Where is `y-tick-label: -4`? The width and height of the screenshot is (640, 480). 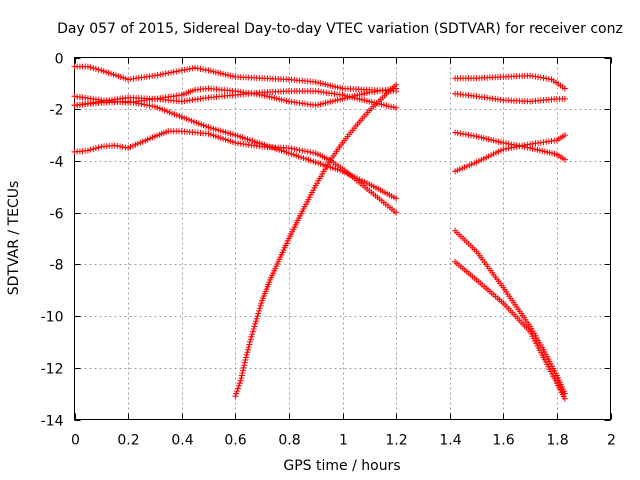
y-tick-label: -4 is located at coordinates (57, 163).